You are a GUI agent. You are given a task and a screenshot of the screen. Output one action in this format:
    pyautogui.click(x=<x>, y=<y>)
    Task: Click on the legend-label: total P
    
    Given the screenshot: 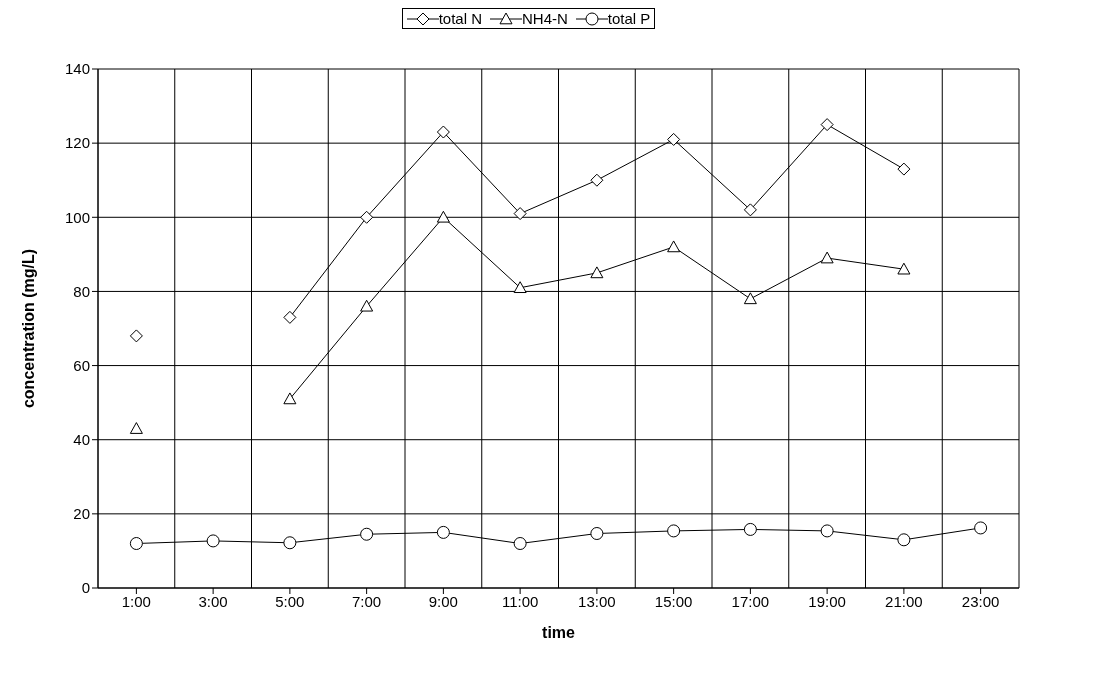 What is the action you would take?
    pyautogui.click(x=629, y=18)
    